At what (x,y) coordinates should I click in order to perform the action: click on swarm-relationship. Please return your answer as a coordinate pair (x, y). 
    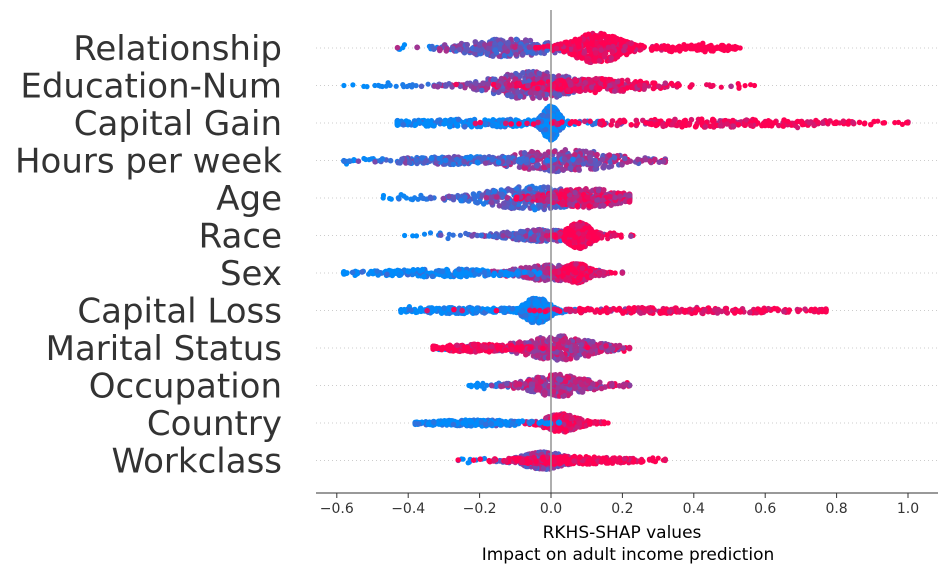
    Looking at the image, I should click on (568, 48).